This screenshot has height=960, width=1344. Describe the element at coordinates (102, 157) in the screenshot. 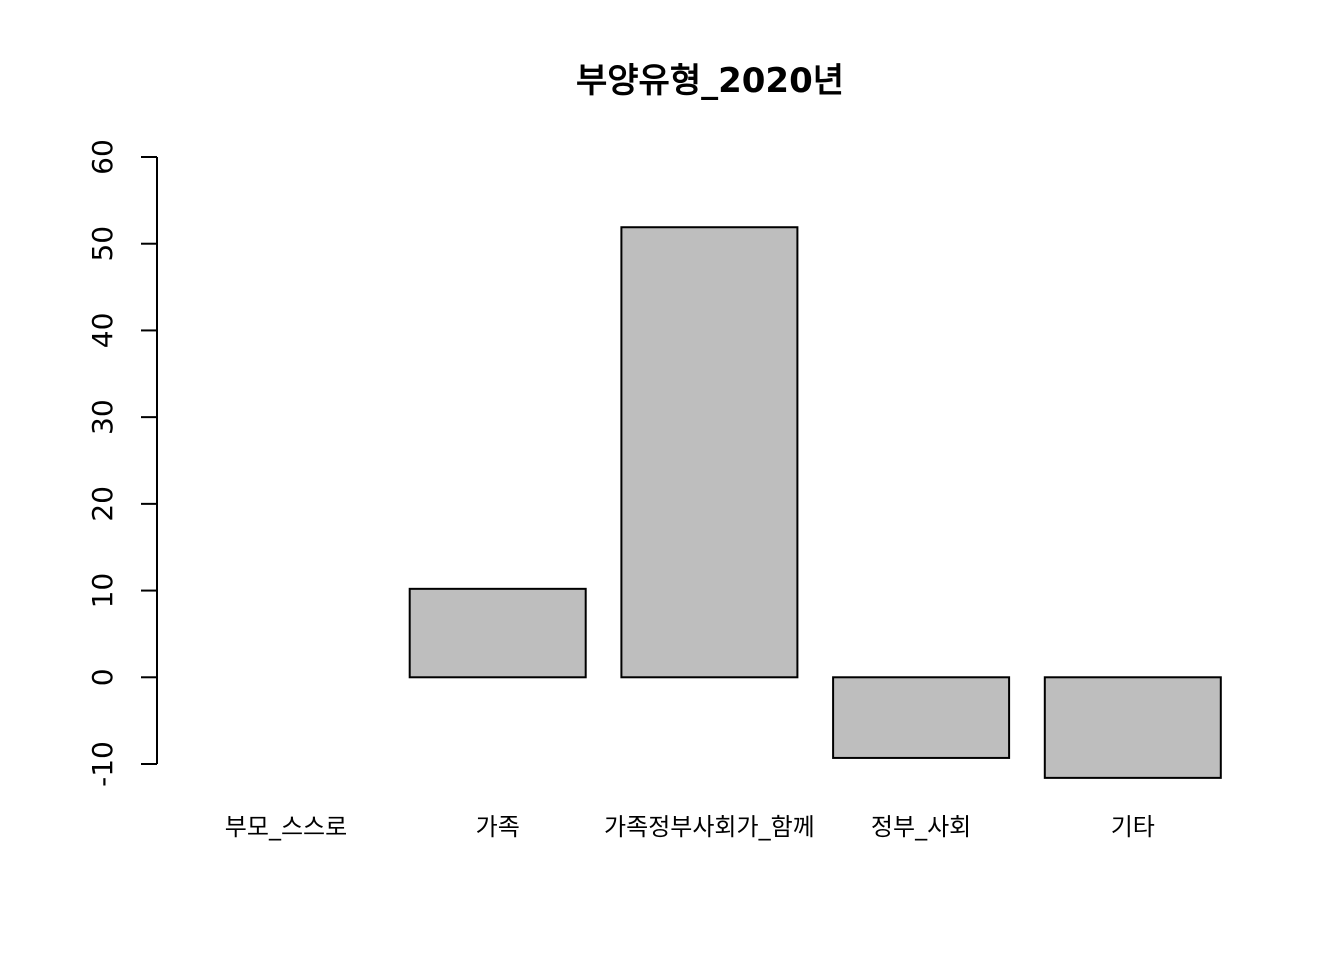

I see `y-tick-label: 60` at that location.